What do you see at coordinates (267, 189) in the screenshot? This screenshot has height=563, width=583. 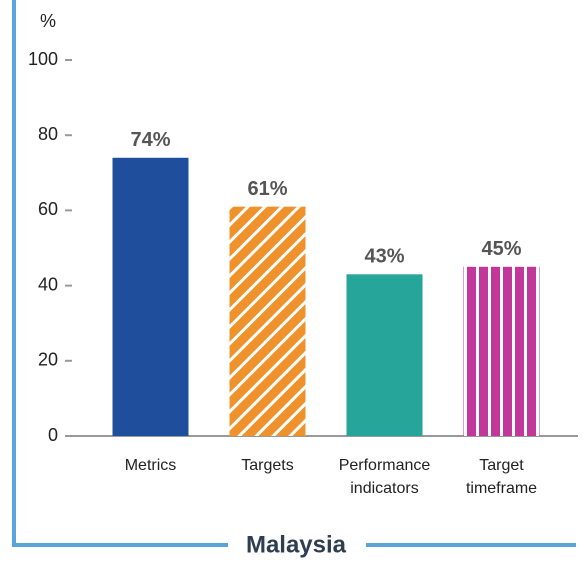 I see `value-label: 61%` at bounding box center [267, 189].